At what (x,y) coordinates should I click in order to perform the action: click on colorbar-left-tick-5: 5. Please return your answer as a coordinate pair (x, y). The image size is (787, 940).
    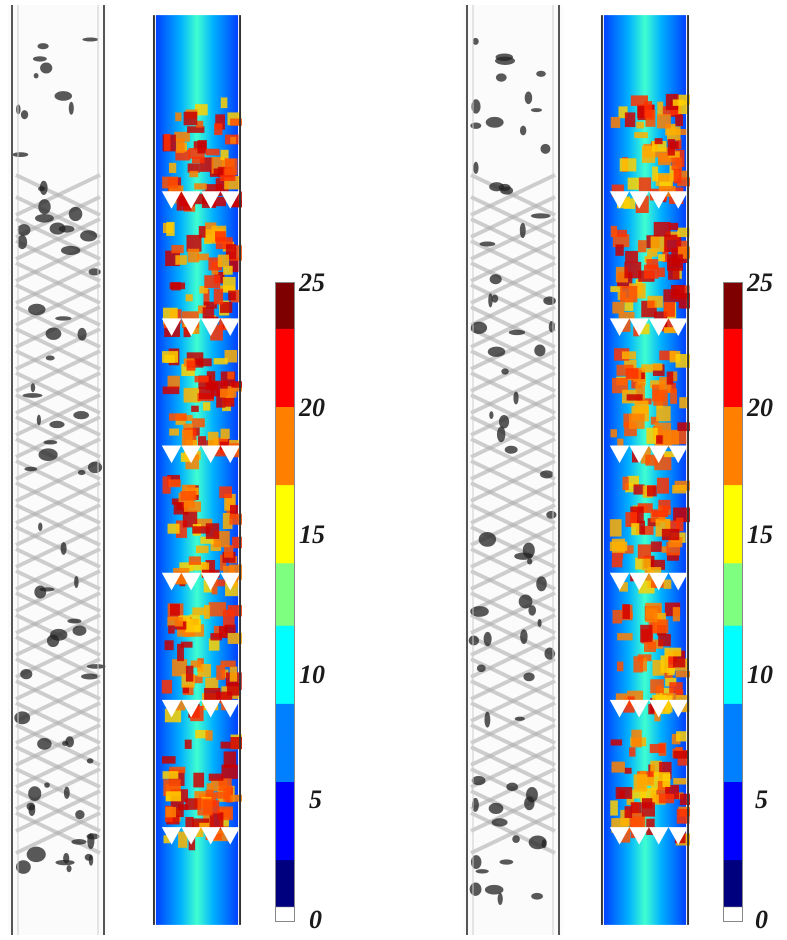
    Looking at the image, I should click on (315, 799).